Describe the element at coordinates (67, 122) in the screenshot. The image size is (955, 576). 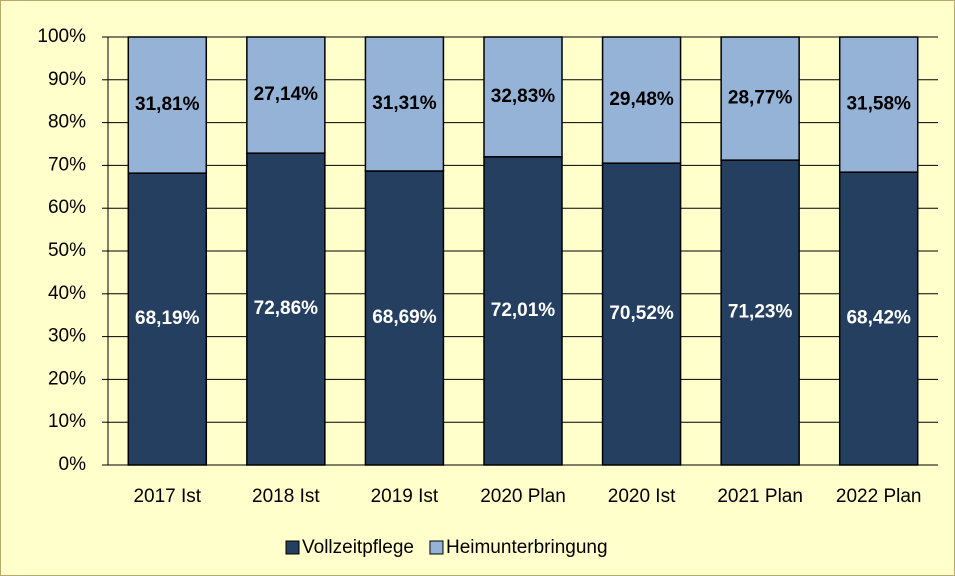
I see `y-tick-label: 80%` at that location.